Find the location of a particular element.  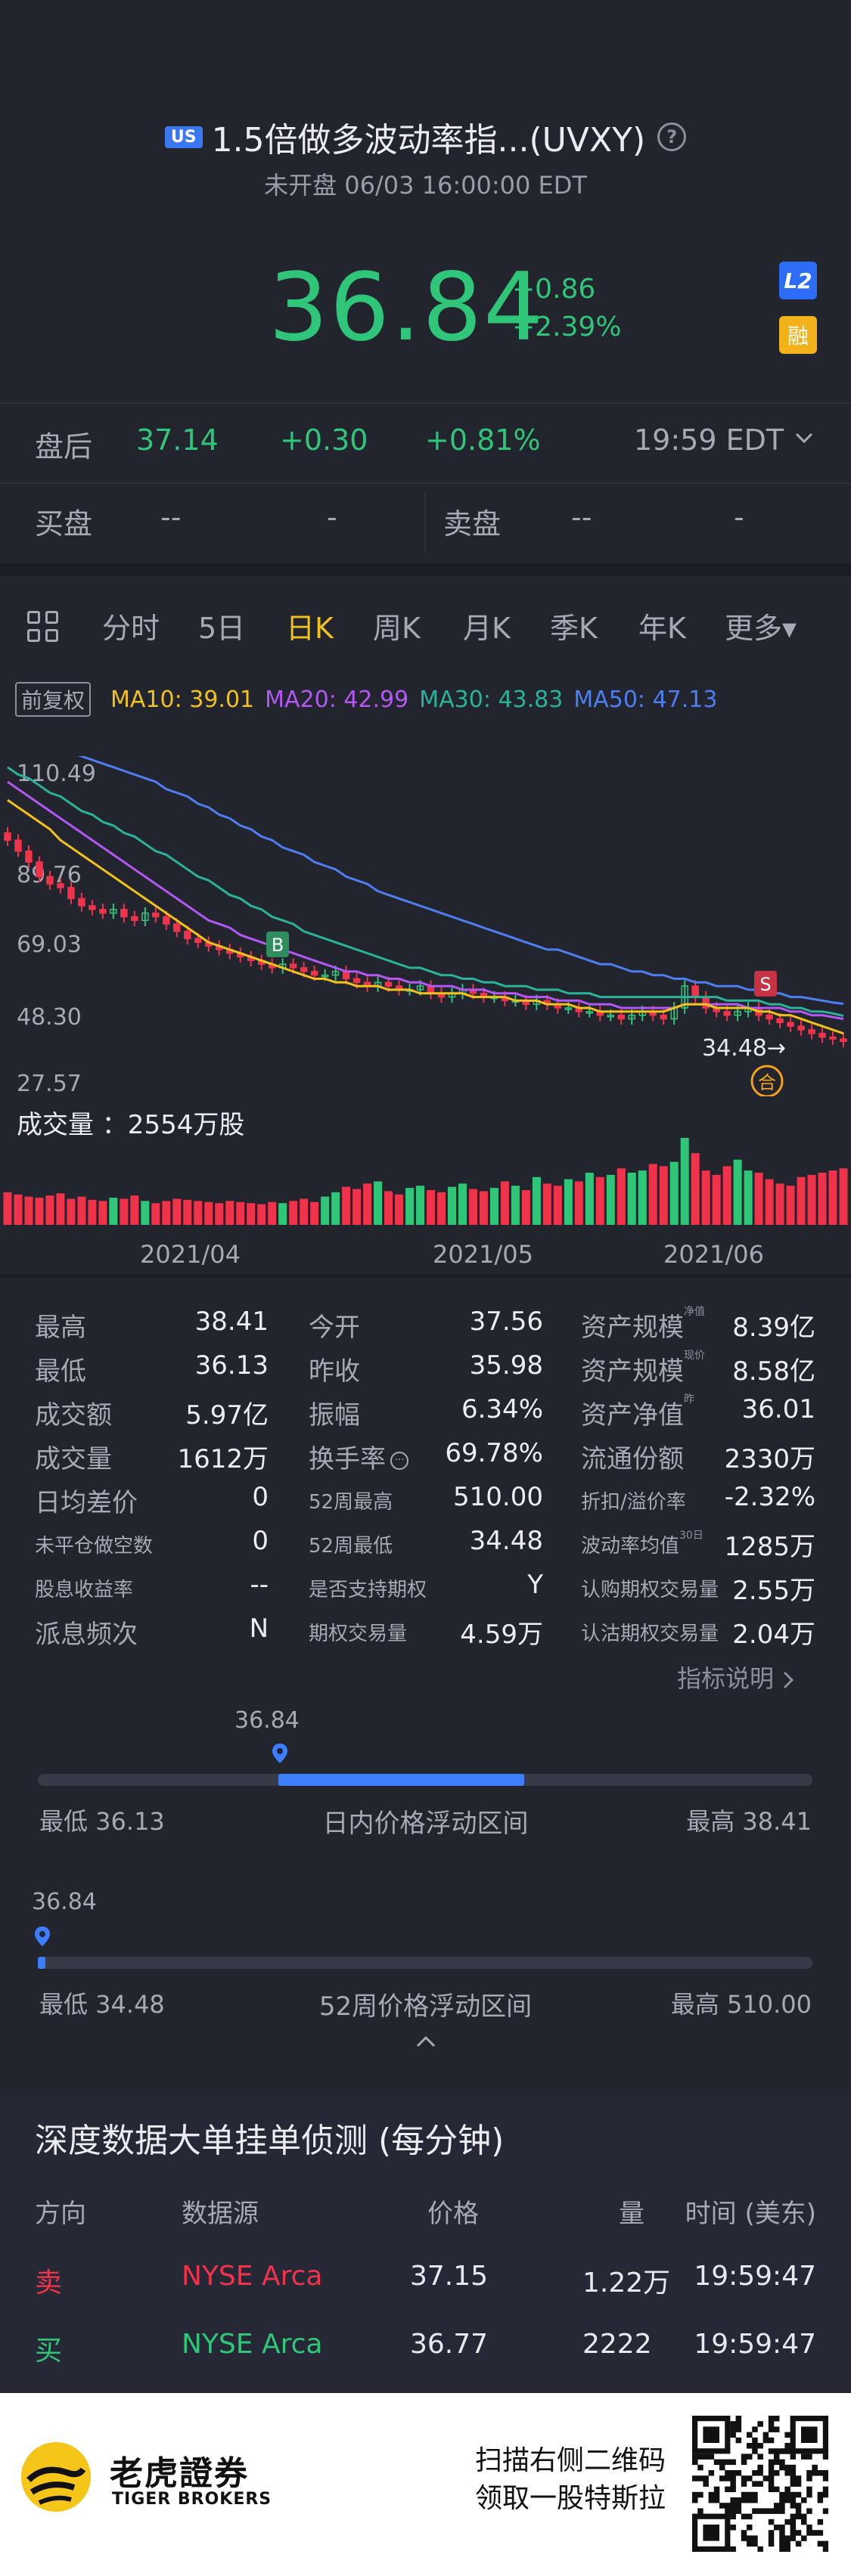

tab-weekly-k: 周K is located at coordinates (397, 628).